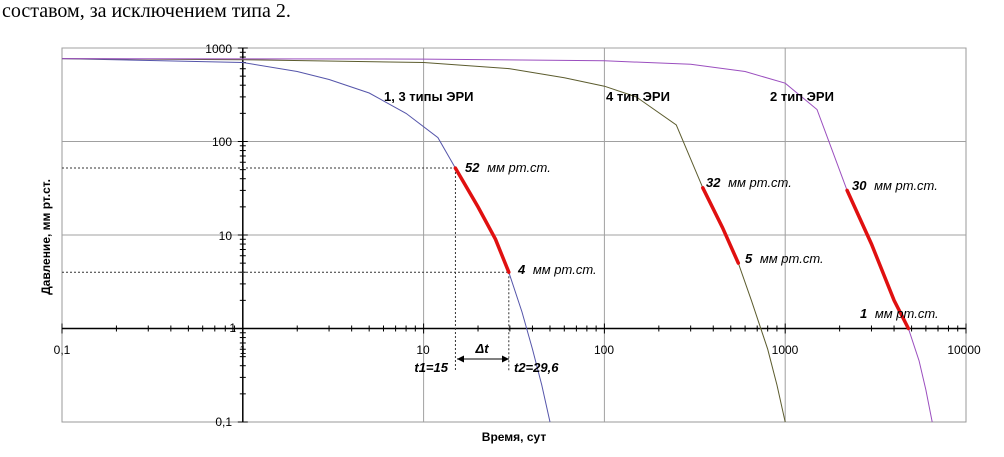  What do you see at coordinates (428, 96) in the screenshot?
I see `series-label-1-3: 1, 3 типы ЭРИ` at bounding box center [428, 96].